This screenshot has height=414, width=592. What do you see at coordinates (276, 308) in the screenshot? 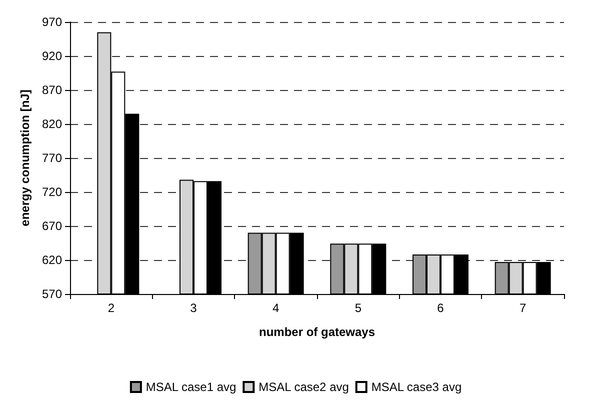
I see `x-tick-label: 4` at bounding box center [276, 308].